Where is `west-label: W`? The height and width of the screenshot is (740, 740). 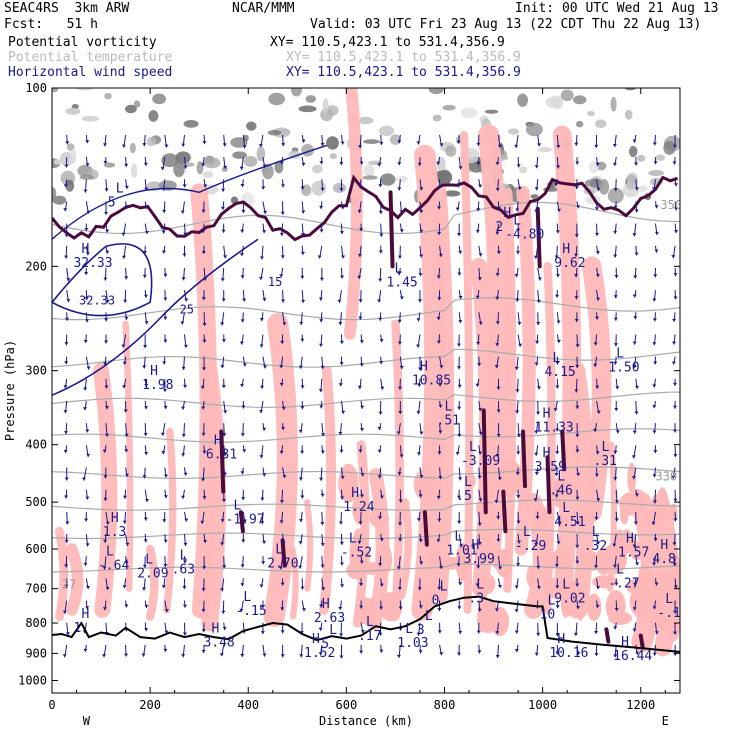
west-label: W is located at coordinates (87, 721).